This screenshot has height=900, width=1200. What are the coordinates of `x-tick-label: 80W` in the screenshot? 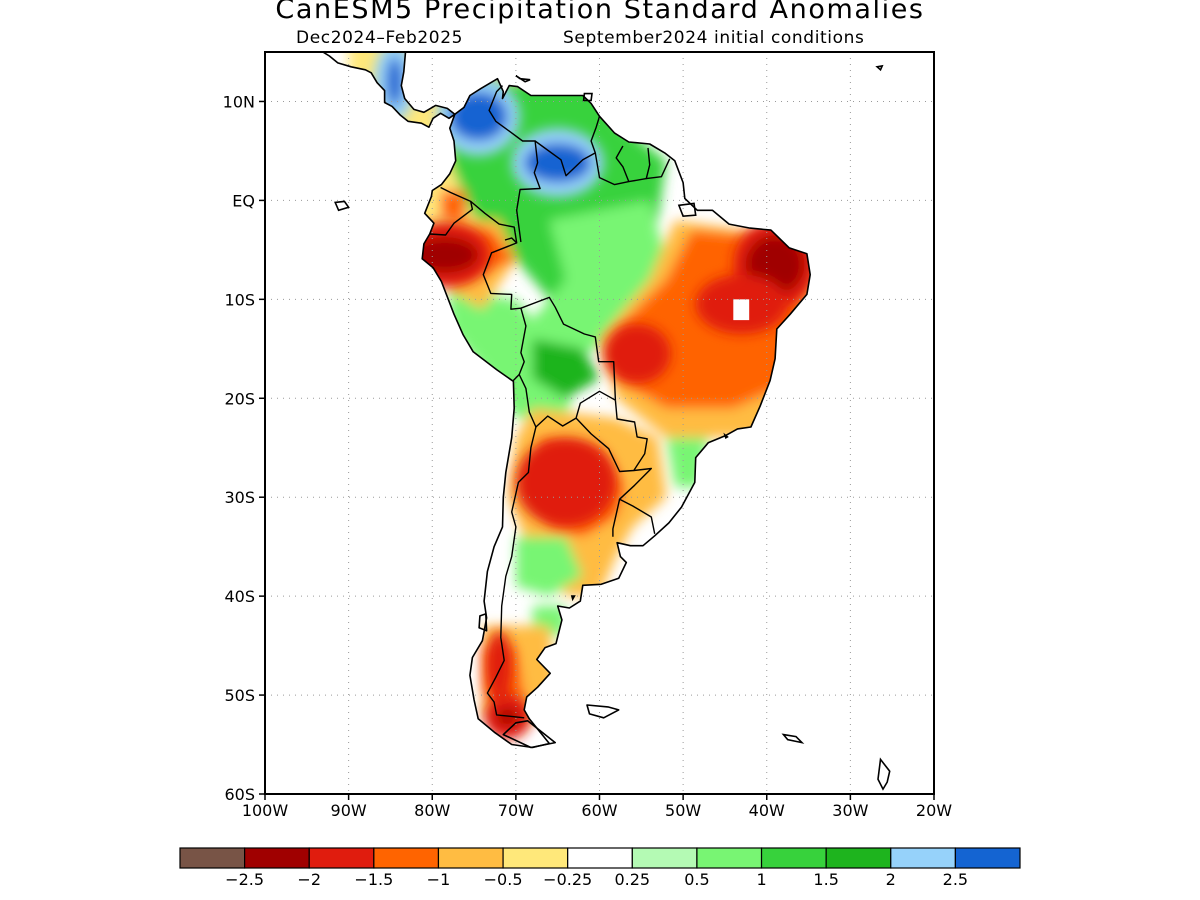 It's located at (432, 810).